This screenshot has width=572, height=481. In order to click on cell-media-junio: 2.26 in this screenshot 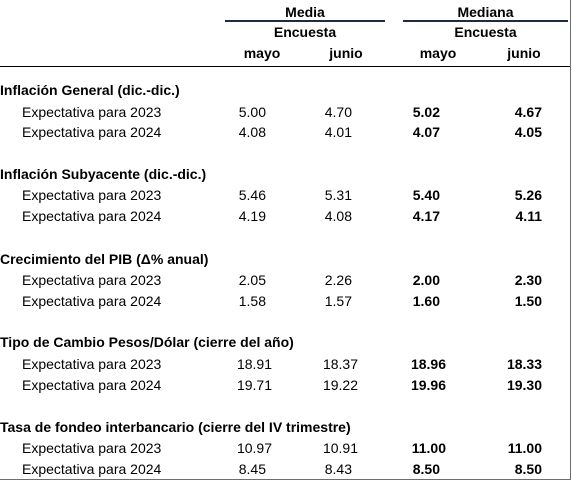, I will do `click(338, 280)`.